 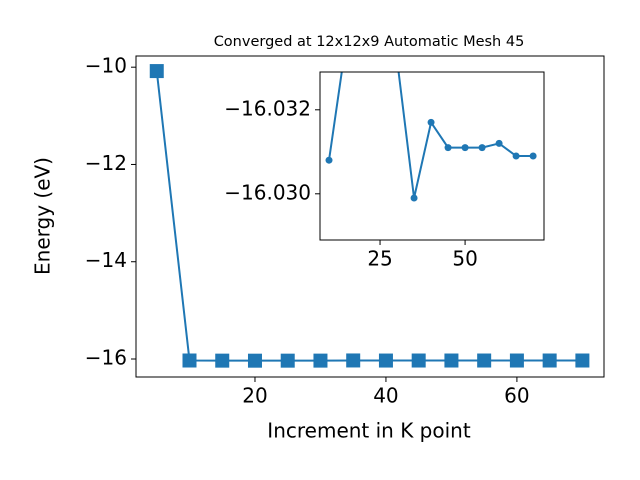 What do you see at coordinates (385, 396) in the screenshot?
I see `x-tick-label: 40` at bounding box center [385, 396].